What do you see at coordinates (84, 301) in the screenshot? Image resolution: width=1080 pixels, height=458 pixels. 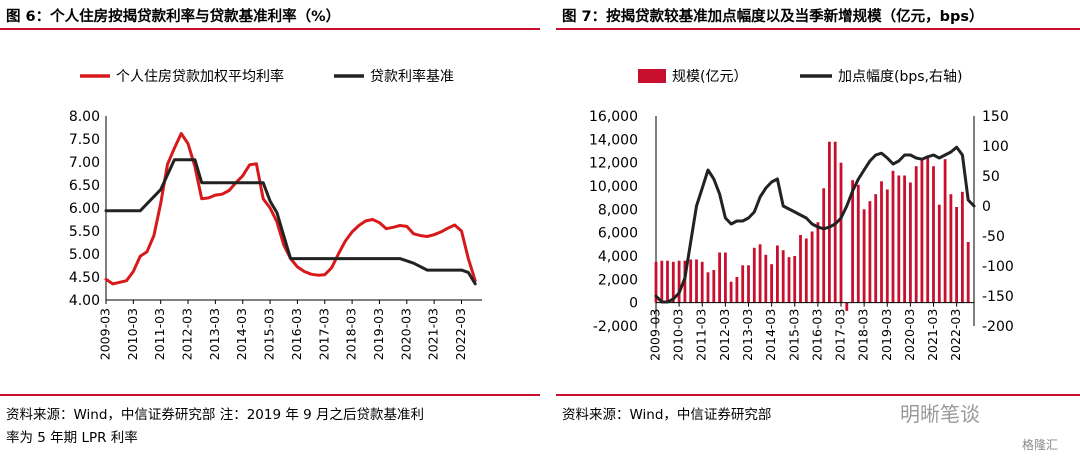 I see `y-tick-label-8: 4.00` at bounding box center [84, 301].